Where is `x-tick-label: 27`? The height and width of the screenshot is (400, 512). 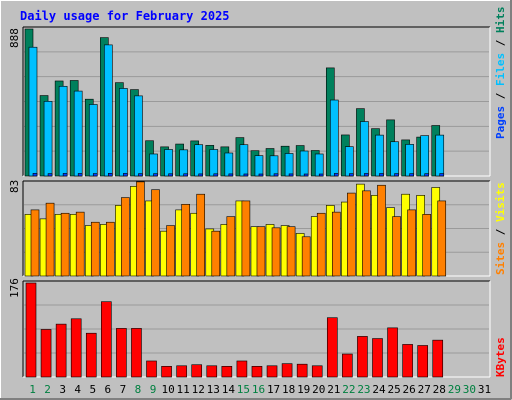 x-tick-label: 27 is located at coordinates (424, 389).